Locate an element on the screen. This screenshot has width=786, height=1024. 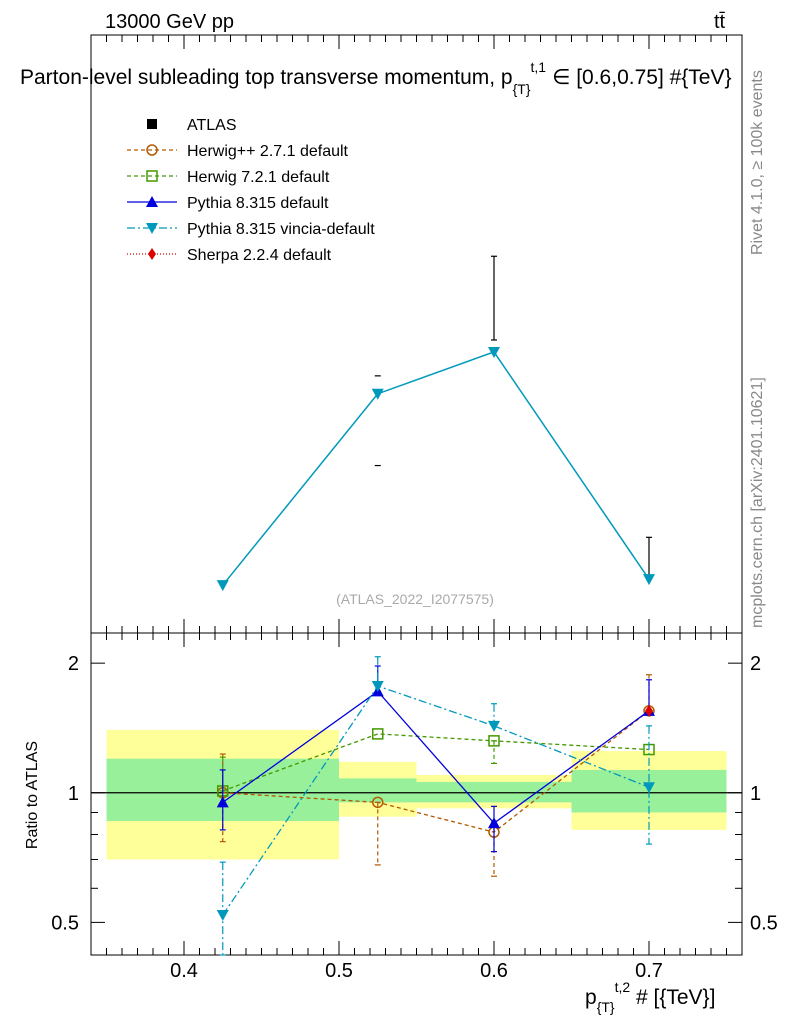
legend-label: Pythia 8.315 vincia-default is located at coordinates (281, 229).